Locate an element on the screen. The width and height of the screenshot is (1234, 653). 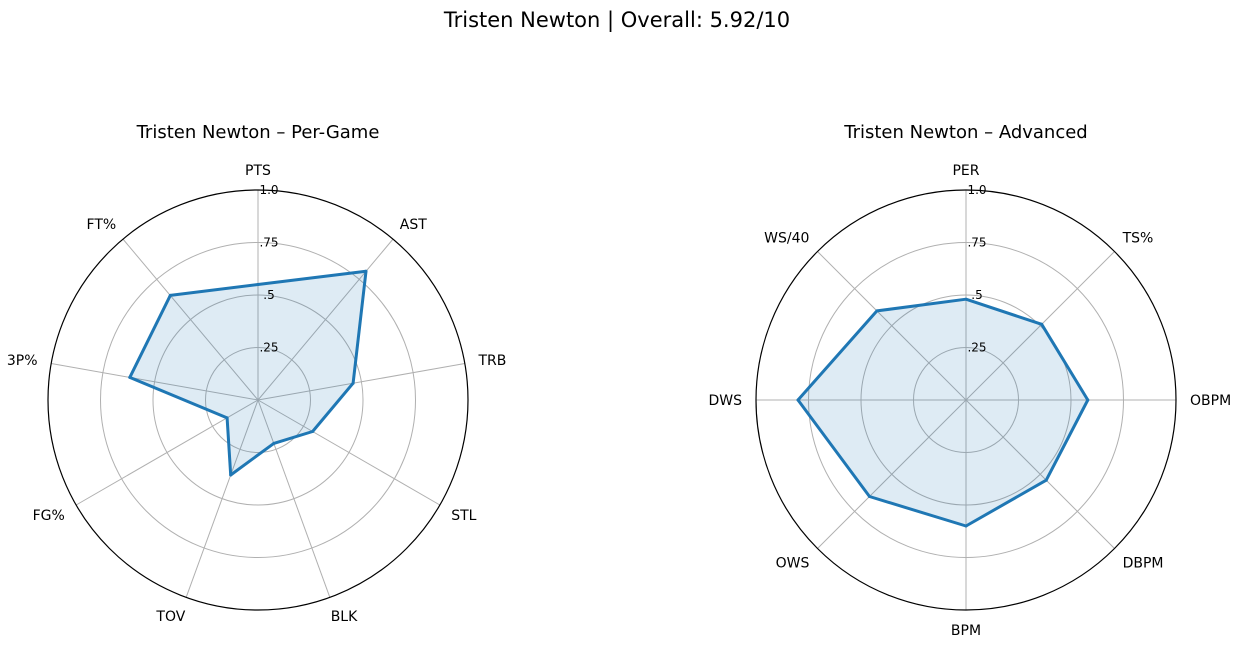
data-point-3p-pct is located at coordinates (130, 377).